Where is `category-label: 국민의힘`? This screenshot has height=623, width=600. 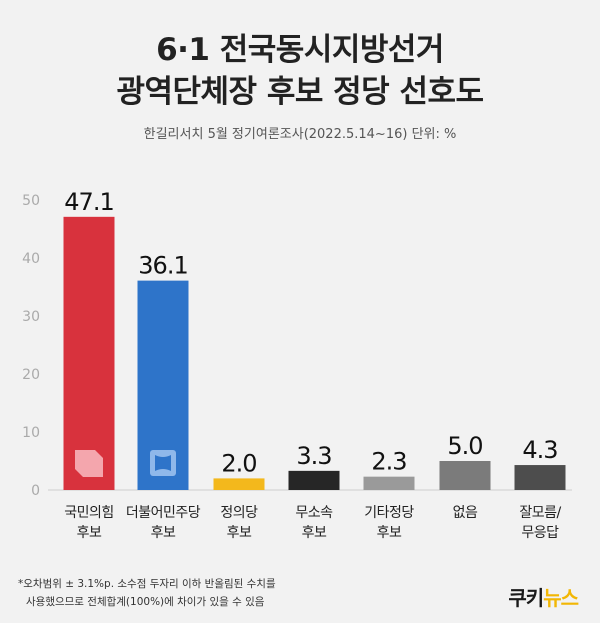 category-label: 국민의힘 is located at coordinates (89, 513).